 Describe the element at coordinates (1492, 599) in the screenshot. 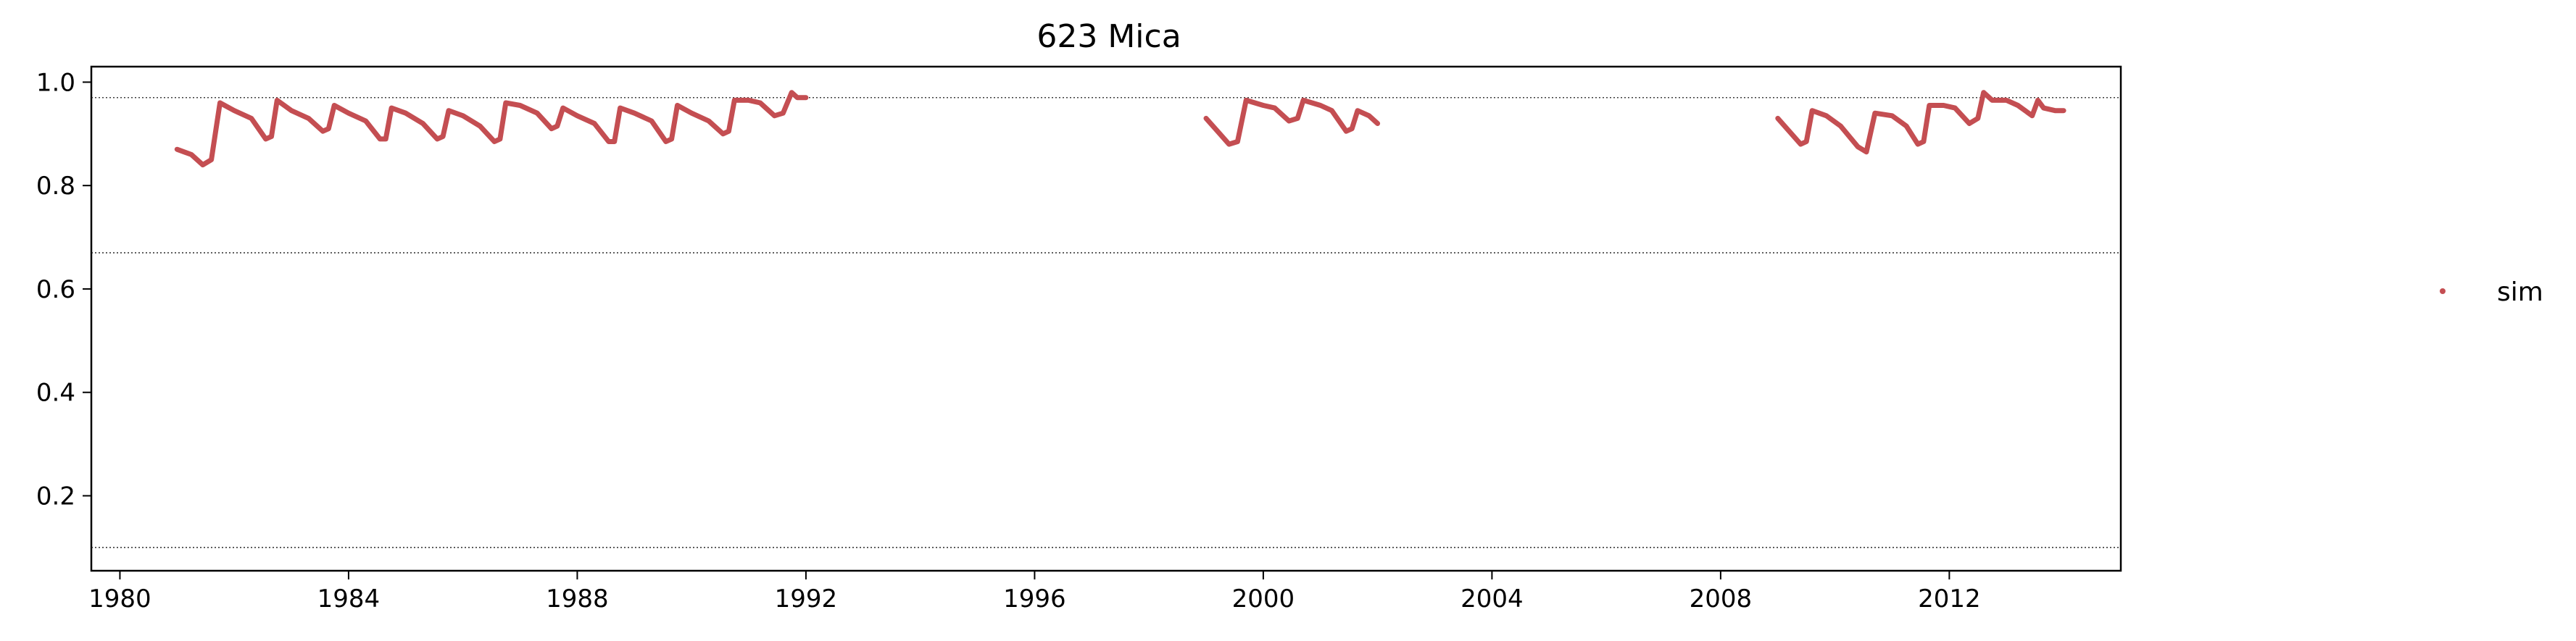

I see `x-tick-label-2004: 2004` at that location.